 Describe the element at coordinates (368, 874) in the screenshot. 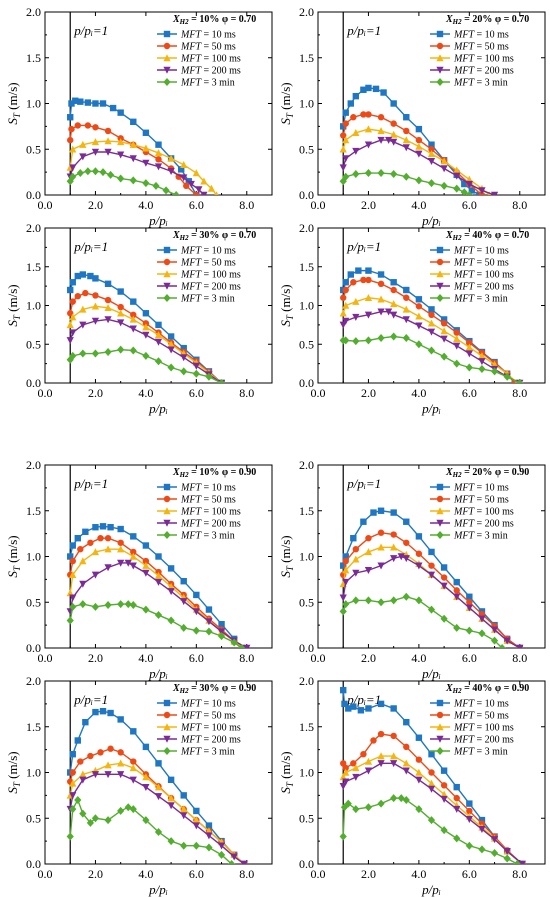

I see `x-tick-label: 2.0` at that location.